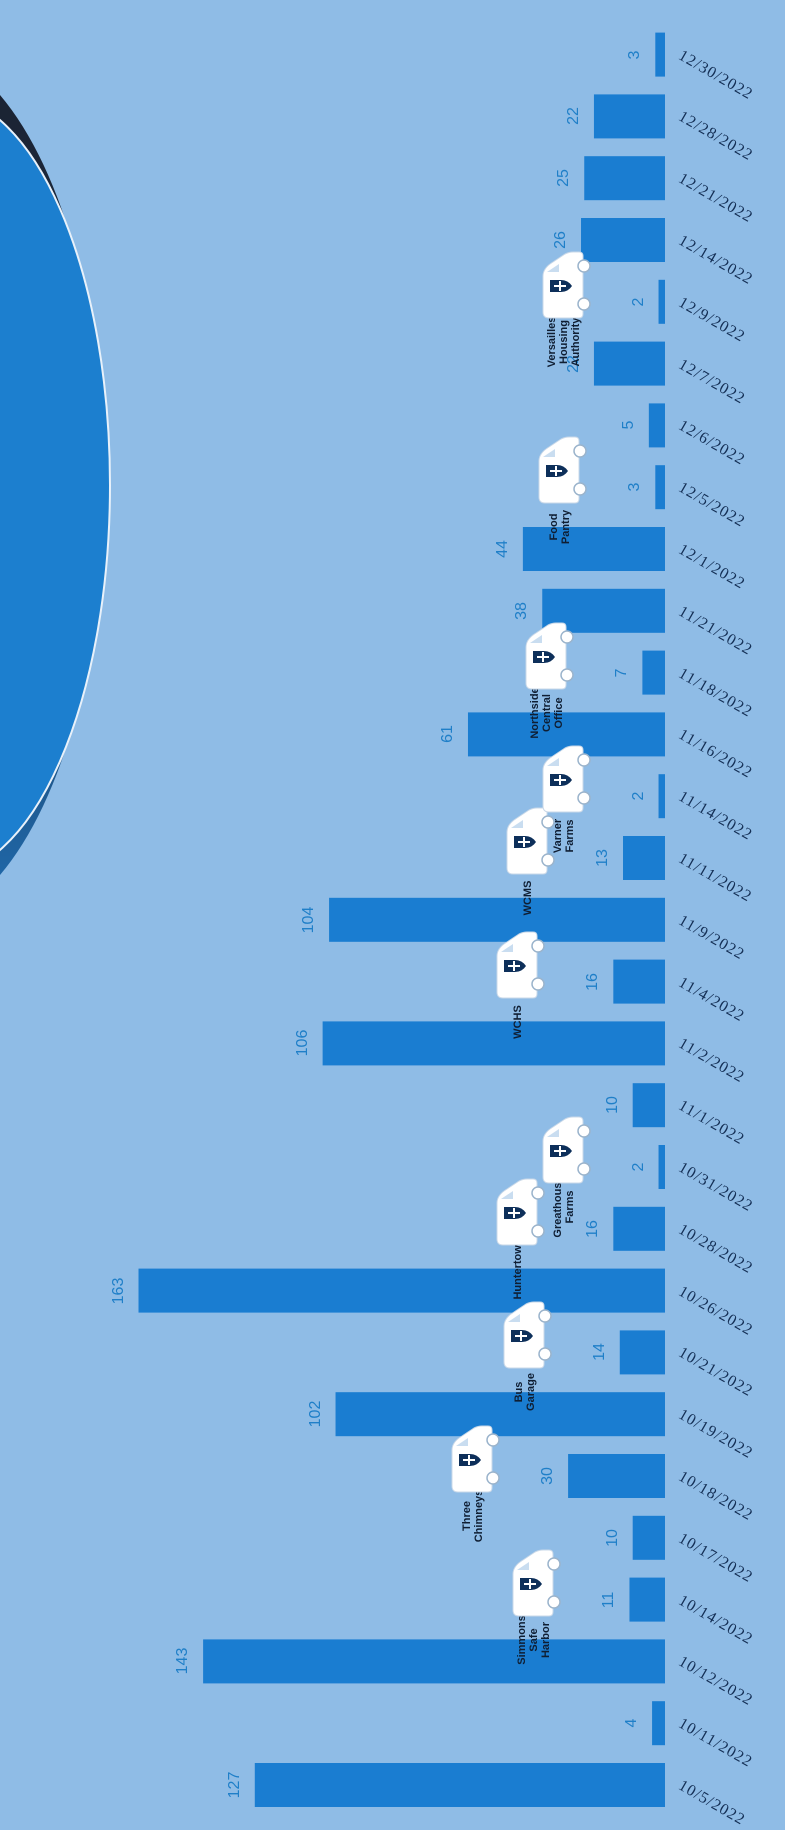  Describe the element at coordinates (540, 1639) in the screenshot. I see `site-name-line: Safe Harbor` at that location.